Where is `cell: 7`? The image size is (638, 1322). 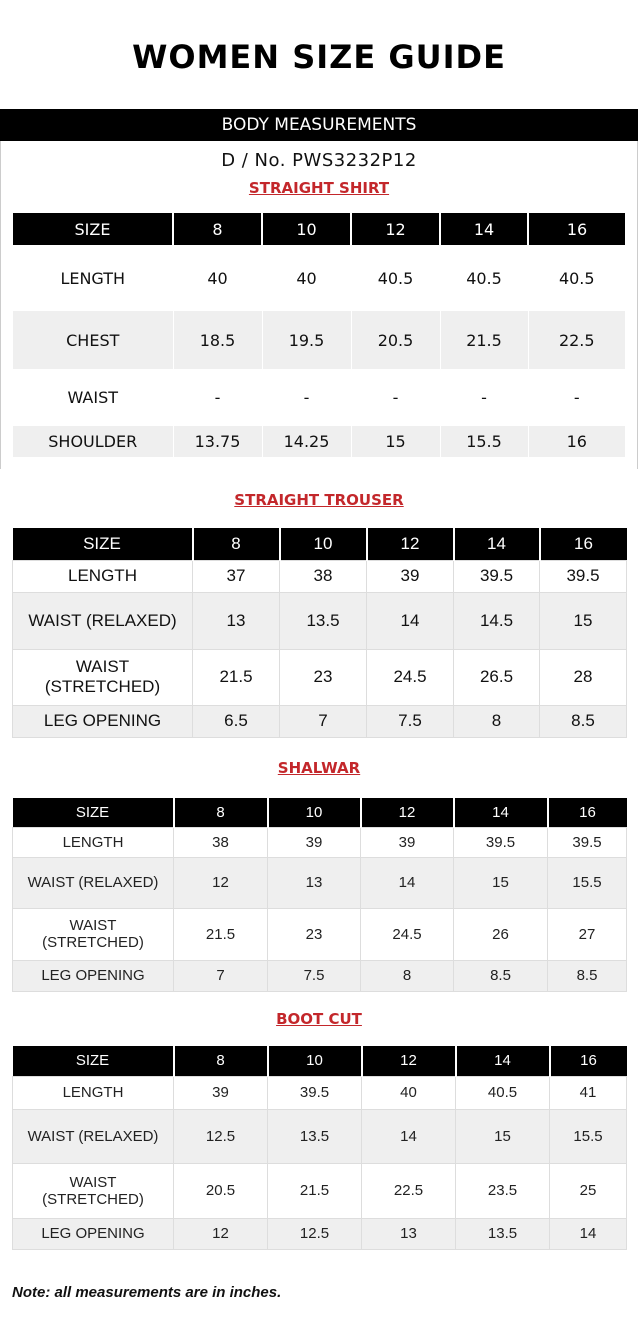 cell: 7 is located at coordinates (220, 975).